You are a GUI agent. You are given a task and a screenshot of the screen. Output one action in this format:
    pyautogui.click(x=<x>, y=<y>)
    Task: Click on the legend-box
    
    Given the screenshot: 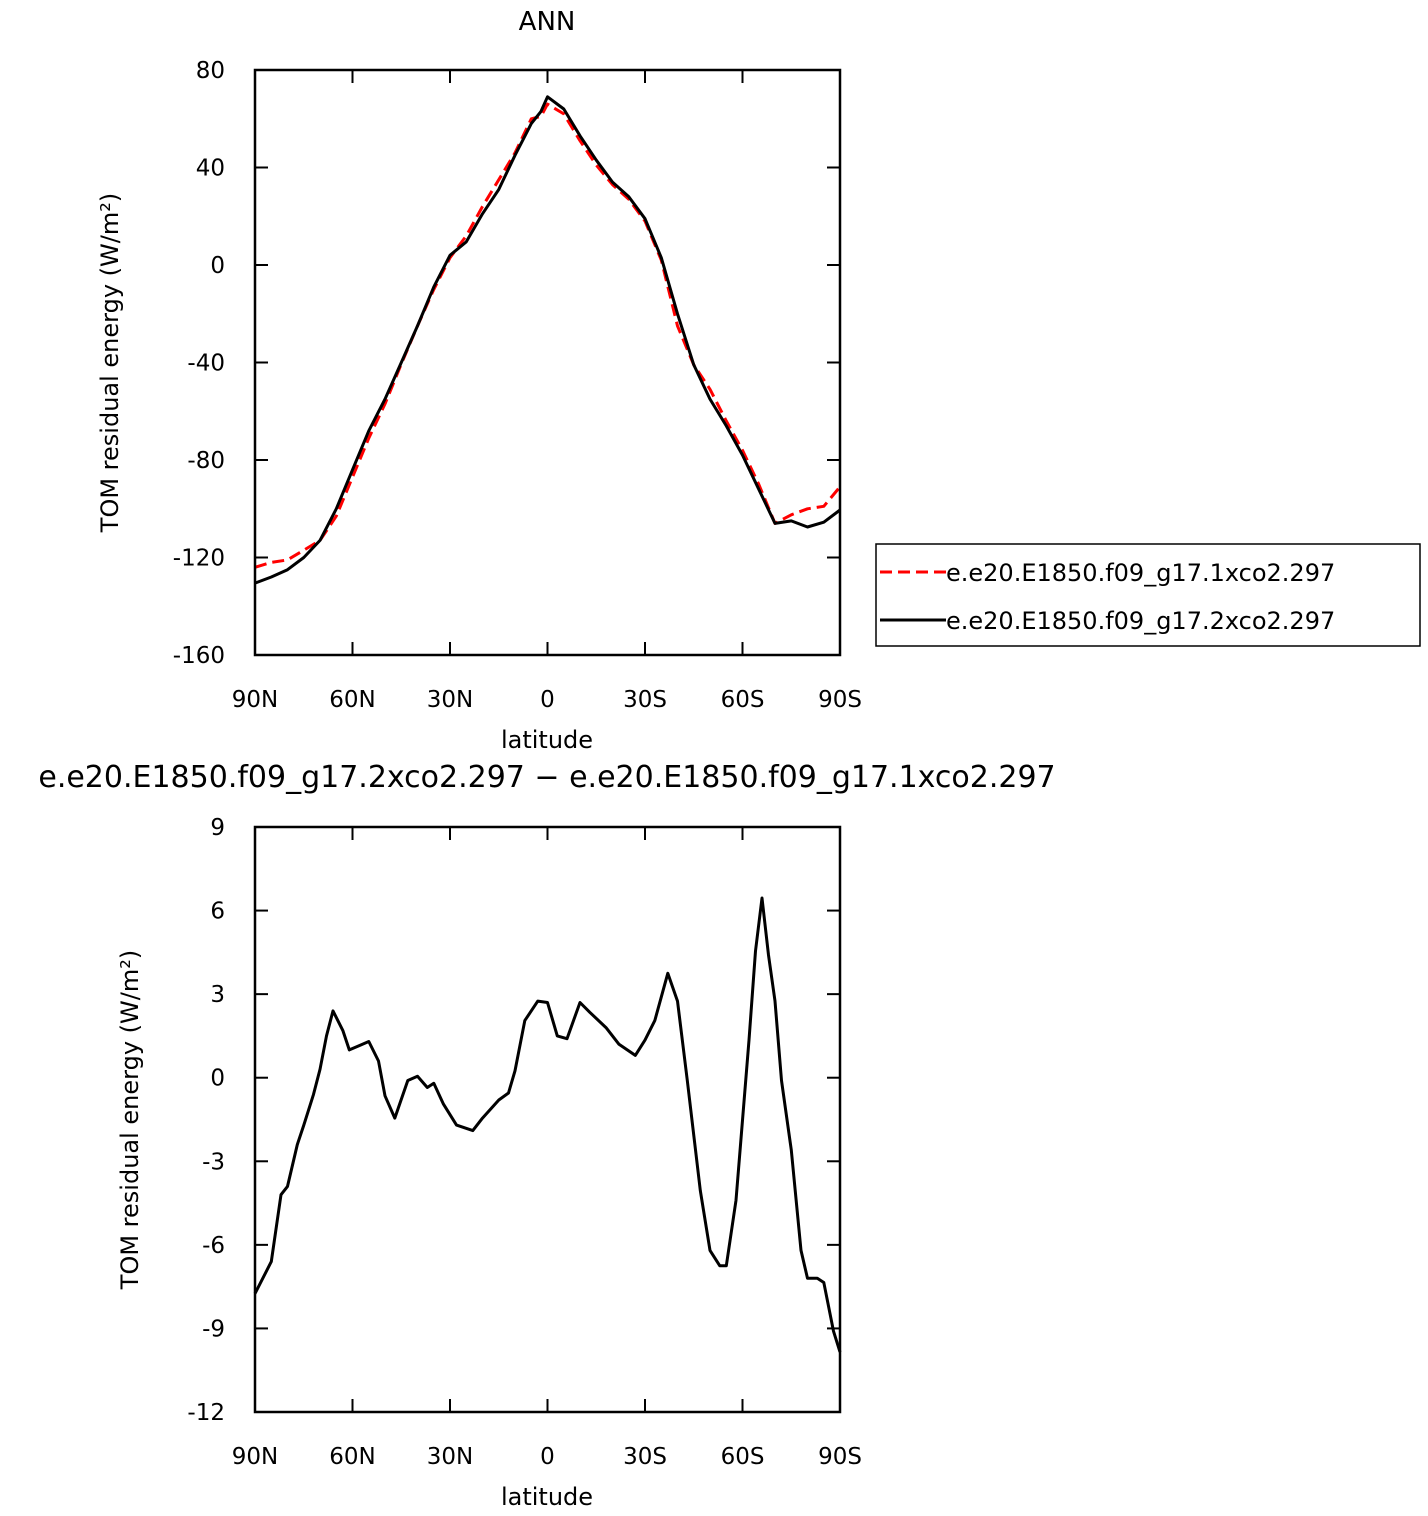 What is the action you would take?
    pyautogui.click(x=1148, y=595)
    